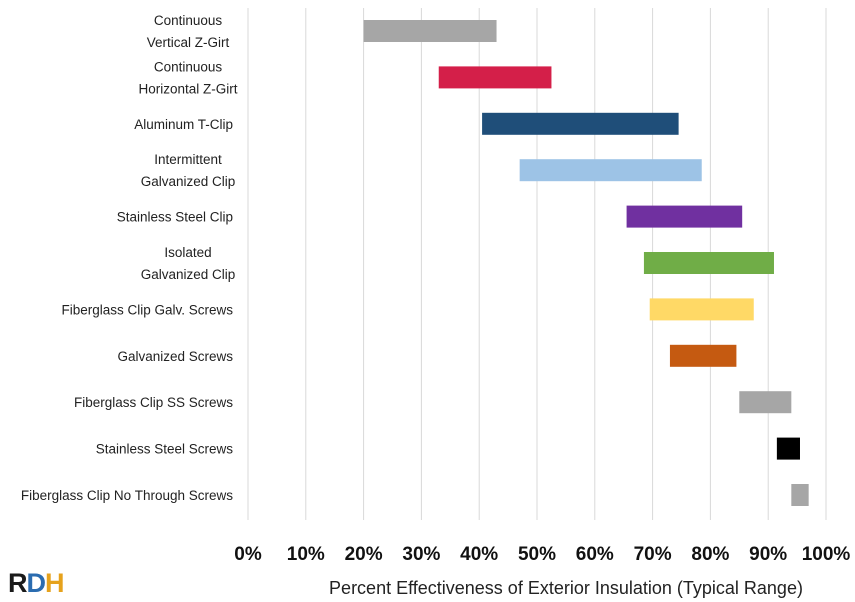  Describe the element at coordinates (36, 583) in the screenshot. I see `logo-letter: D` at that location.